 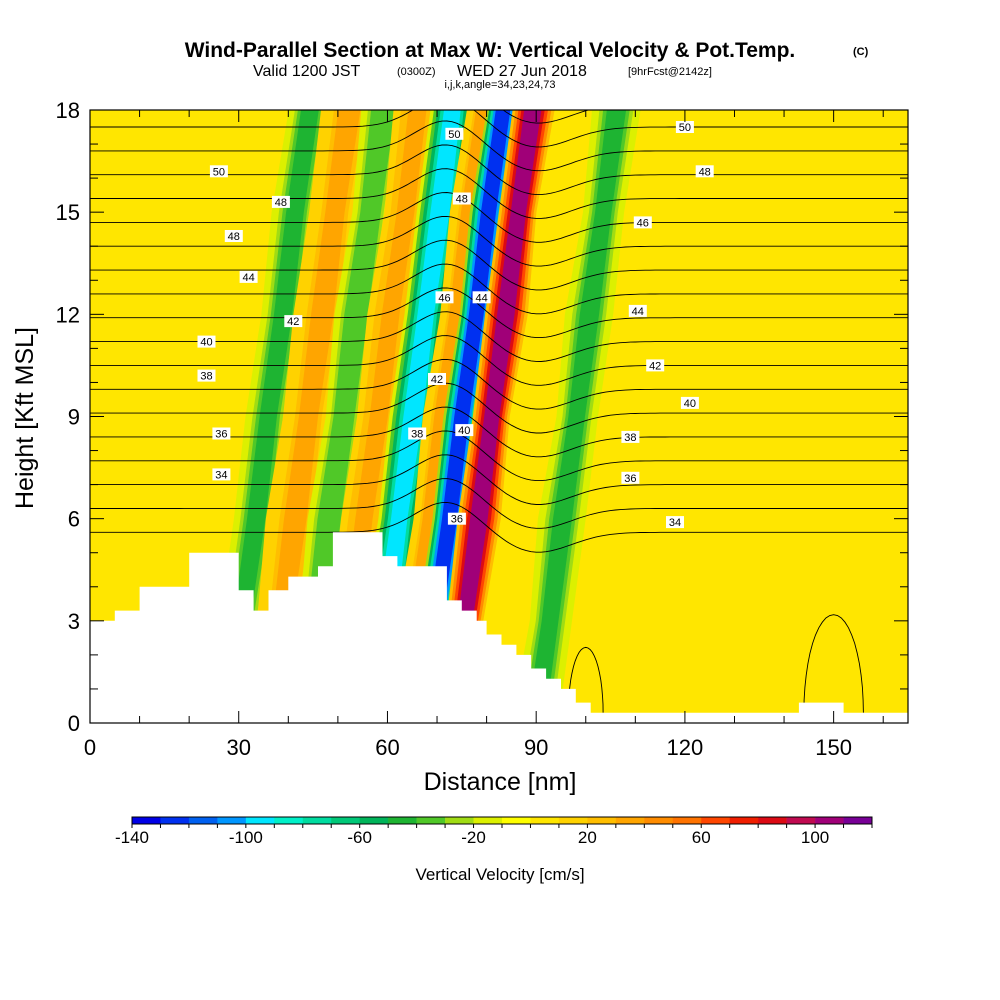 What do you see at coordinates (74, 519) in the screenshot?
I see `y-tick-label: 6` at bounding box center [74, 519].